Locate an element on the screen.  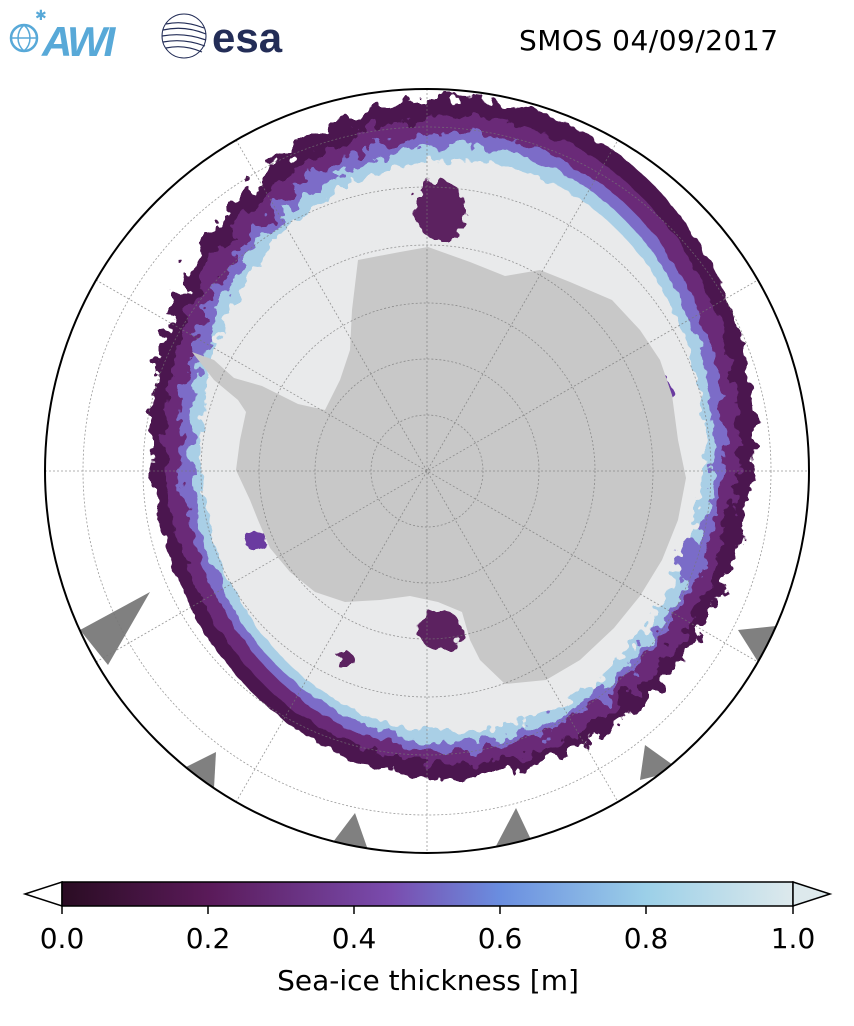
colorbar-tick-label: 0.6 is located at coordinates (500, 938).